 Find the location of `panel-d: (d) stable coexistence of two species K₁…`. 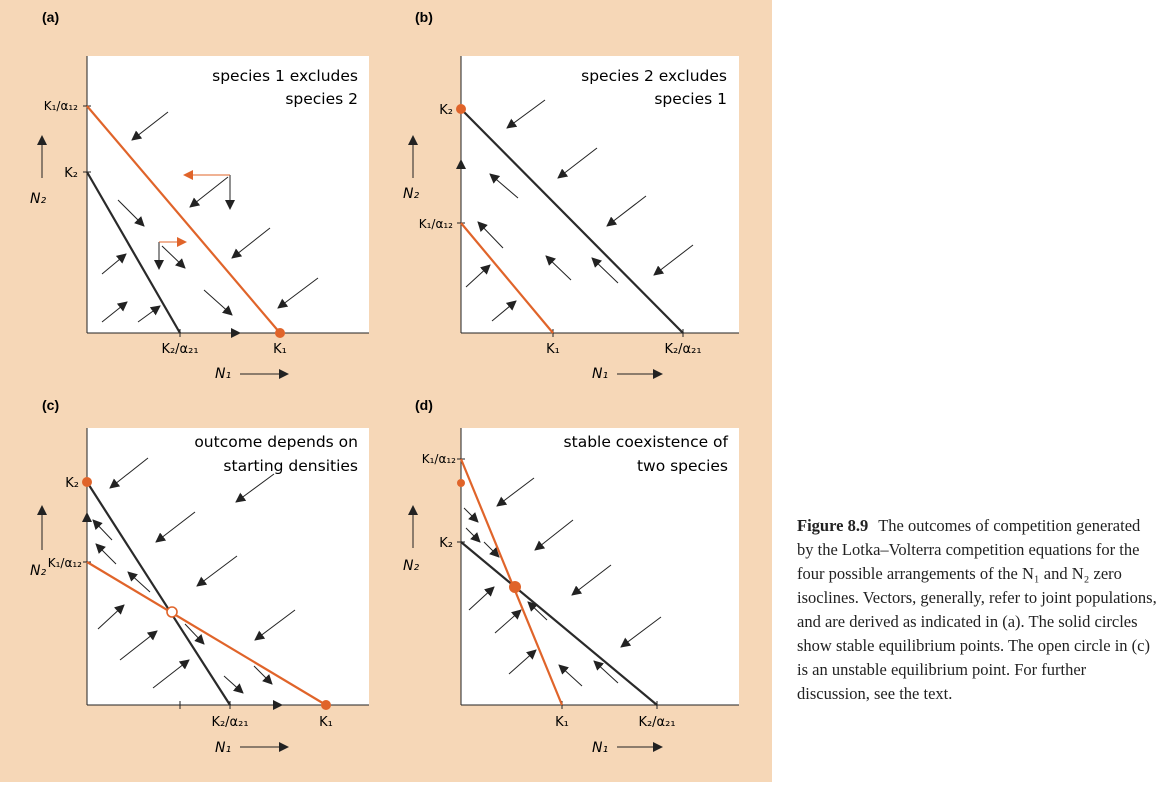

panel-d: (d) stable coexistence of two species K₁… is located at coordinates (571, 576).